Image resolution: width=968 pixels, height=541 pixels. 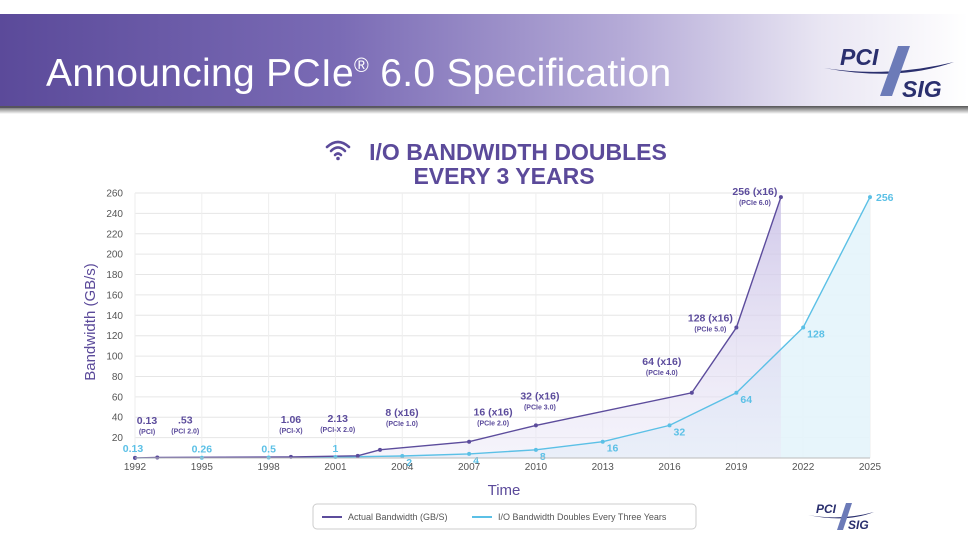 What do you see at coordinates (114, 194) in the screenshot?
I see `y-tick-label: 260` at bounding box center [114, 194].